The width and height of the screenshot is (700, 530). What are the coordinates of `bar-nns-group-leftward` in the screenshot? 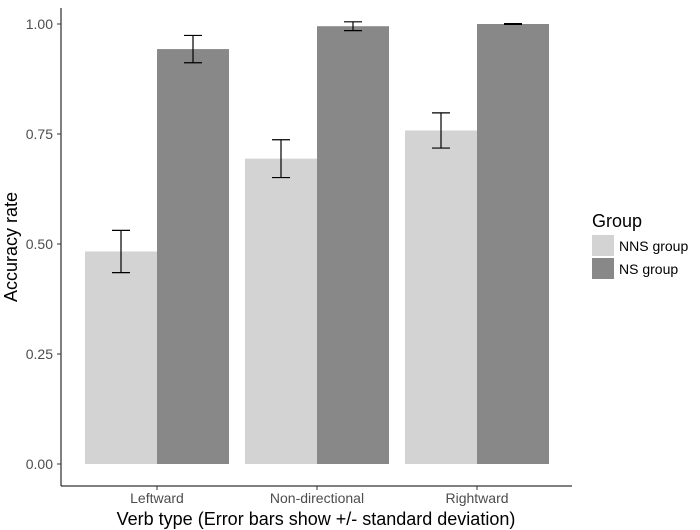 It's located at (121, 357).